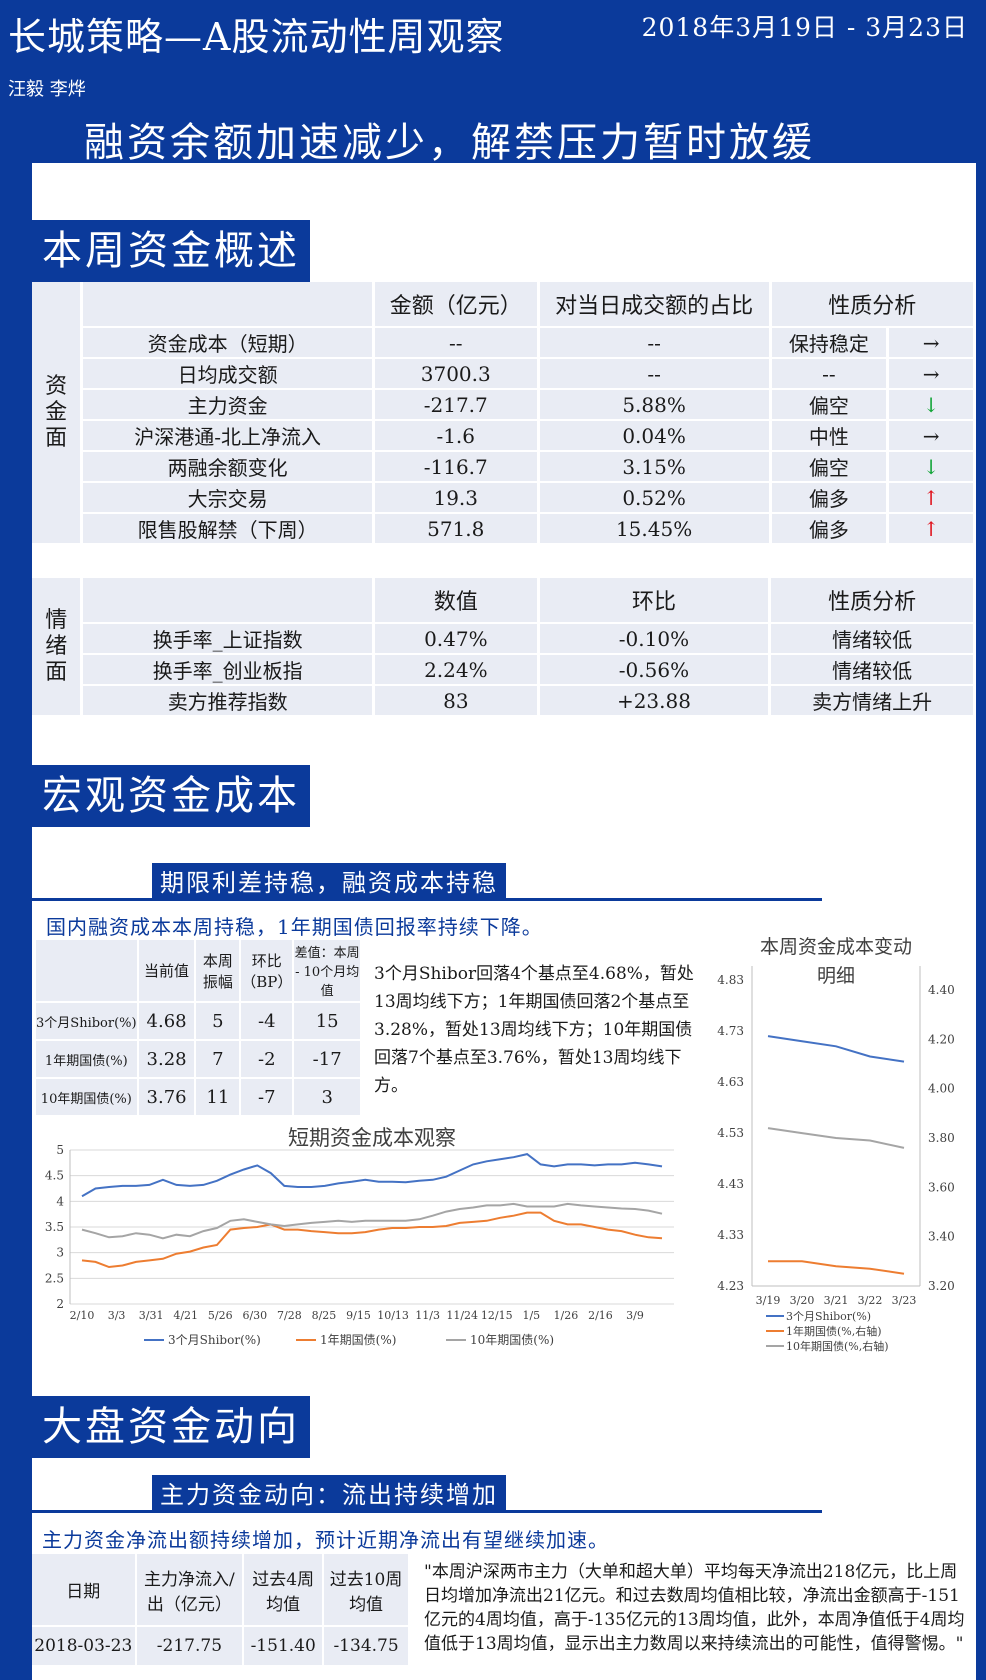 The image size is (986, 1680). Describe the element at coordinates (828, 1316) in the screenshot. I see `legend-label: 3个月Shibor(%)` at that location.